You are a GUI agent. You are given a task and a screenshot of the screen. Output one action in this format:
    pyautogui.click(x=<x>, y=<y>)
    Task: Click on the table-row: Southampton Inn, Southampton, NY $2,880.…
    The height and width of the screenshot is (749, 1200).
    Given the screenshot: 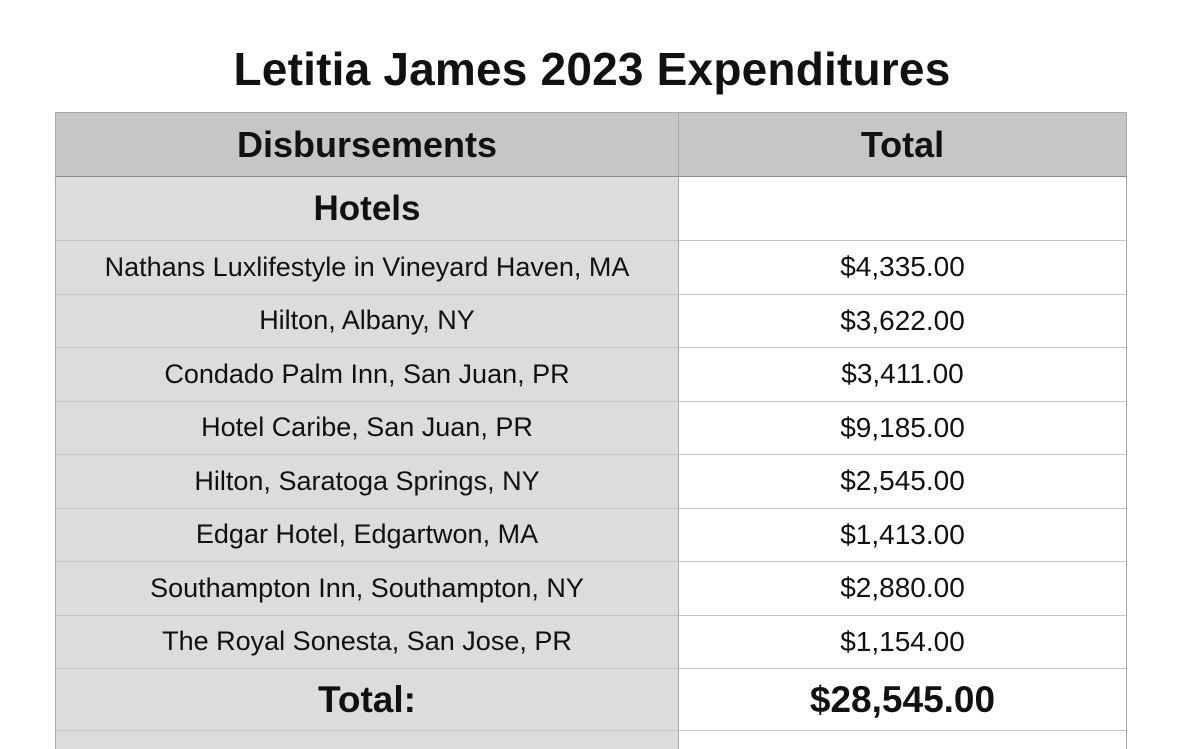 What is the action you would take?
    pyautogui.click(x=591, y=589)
    